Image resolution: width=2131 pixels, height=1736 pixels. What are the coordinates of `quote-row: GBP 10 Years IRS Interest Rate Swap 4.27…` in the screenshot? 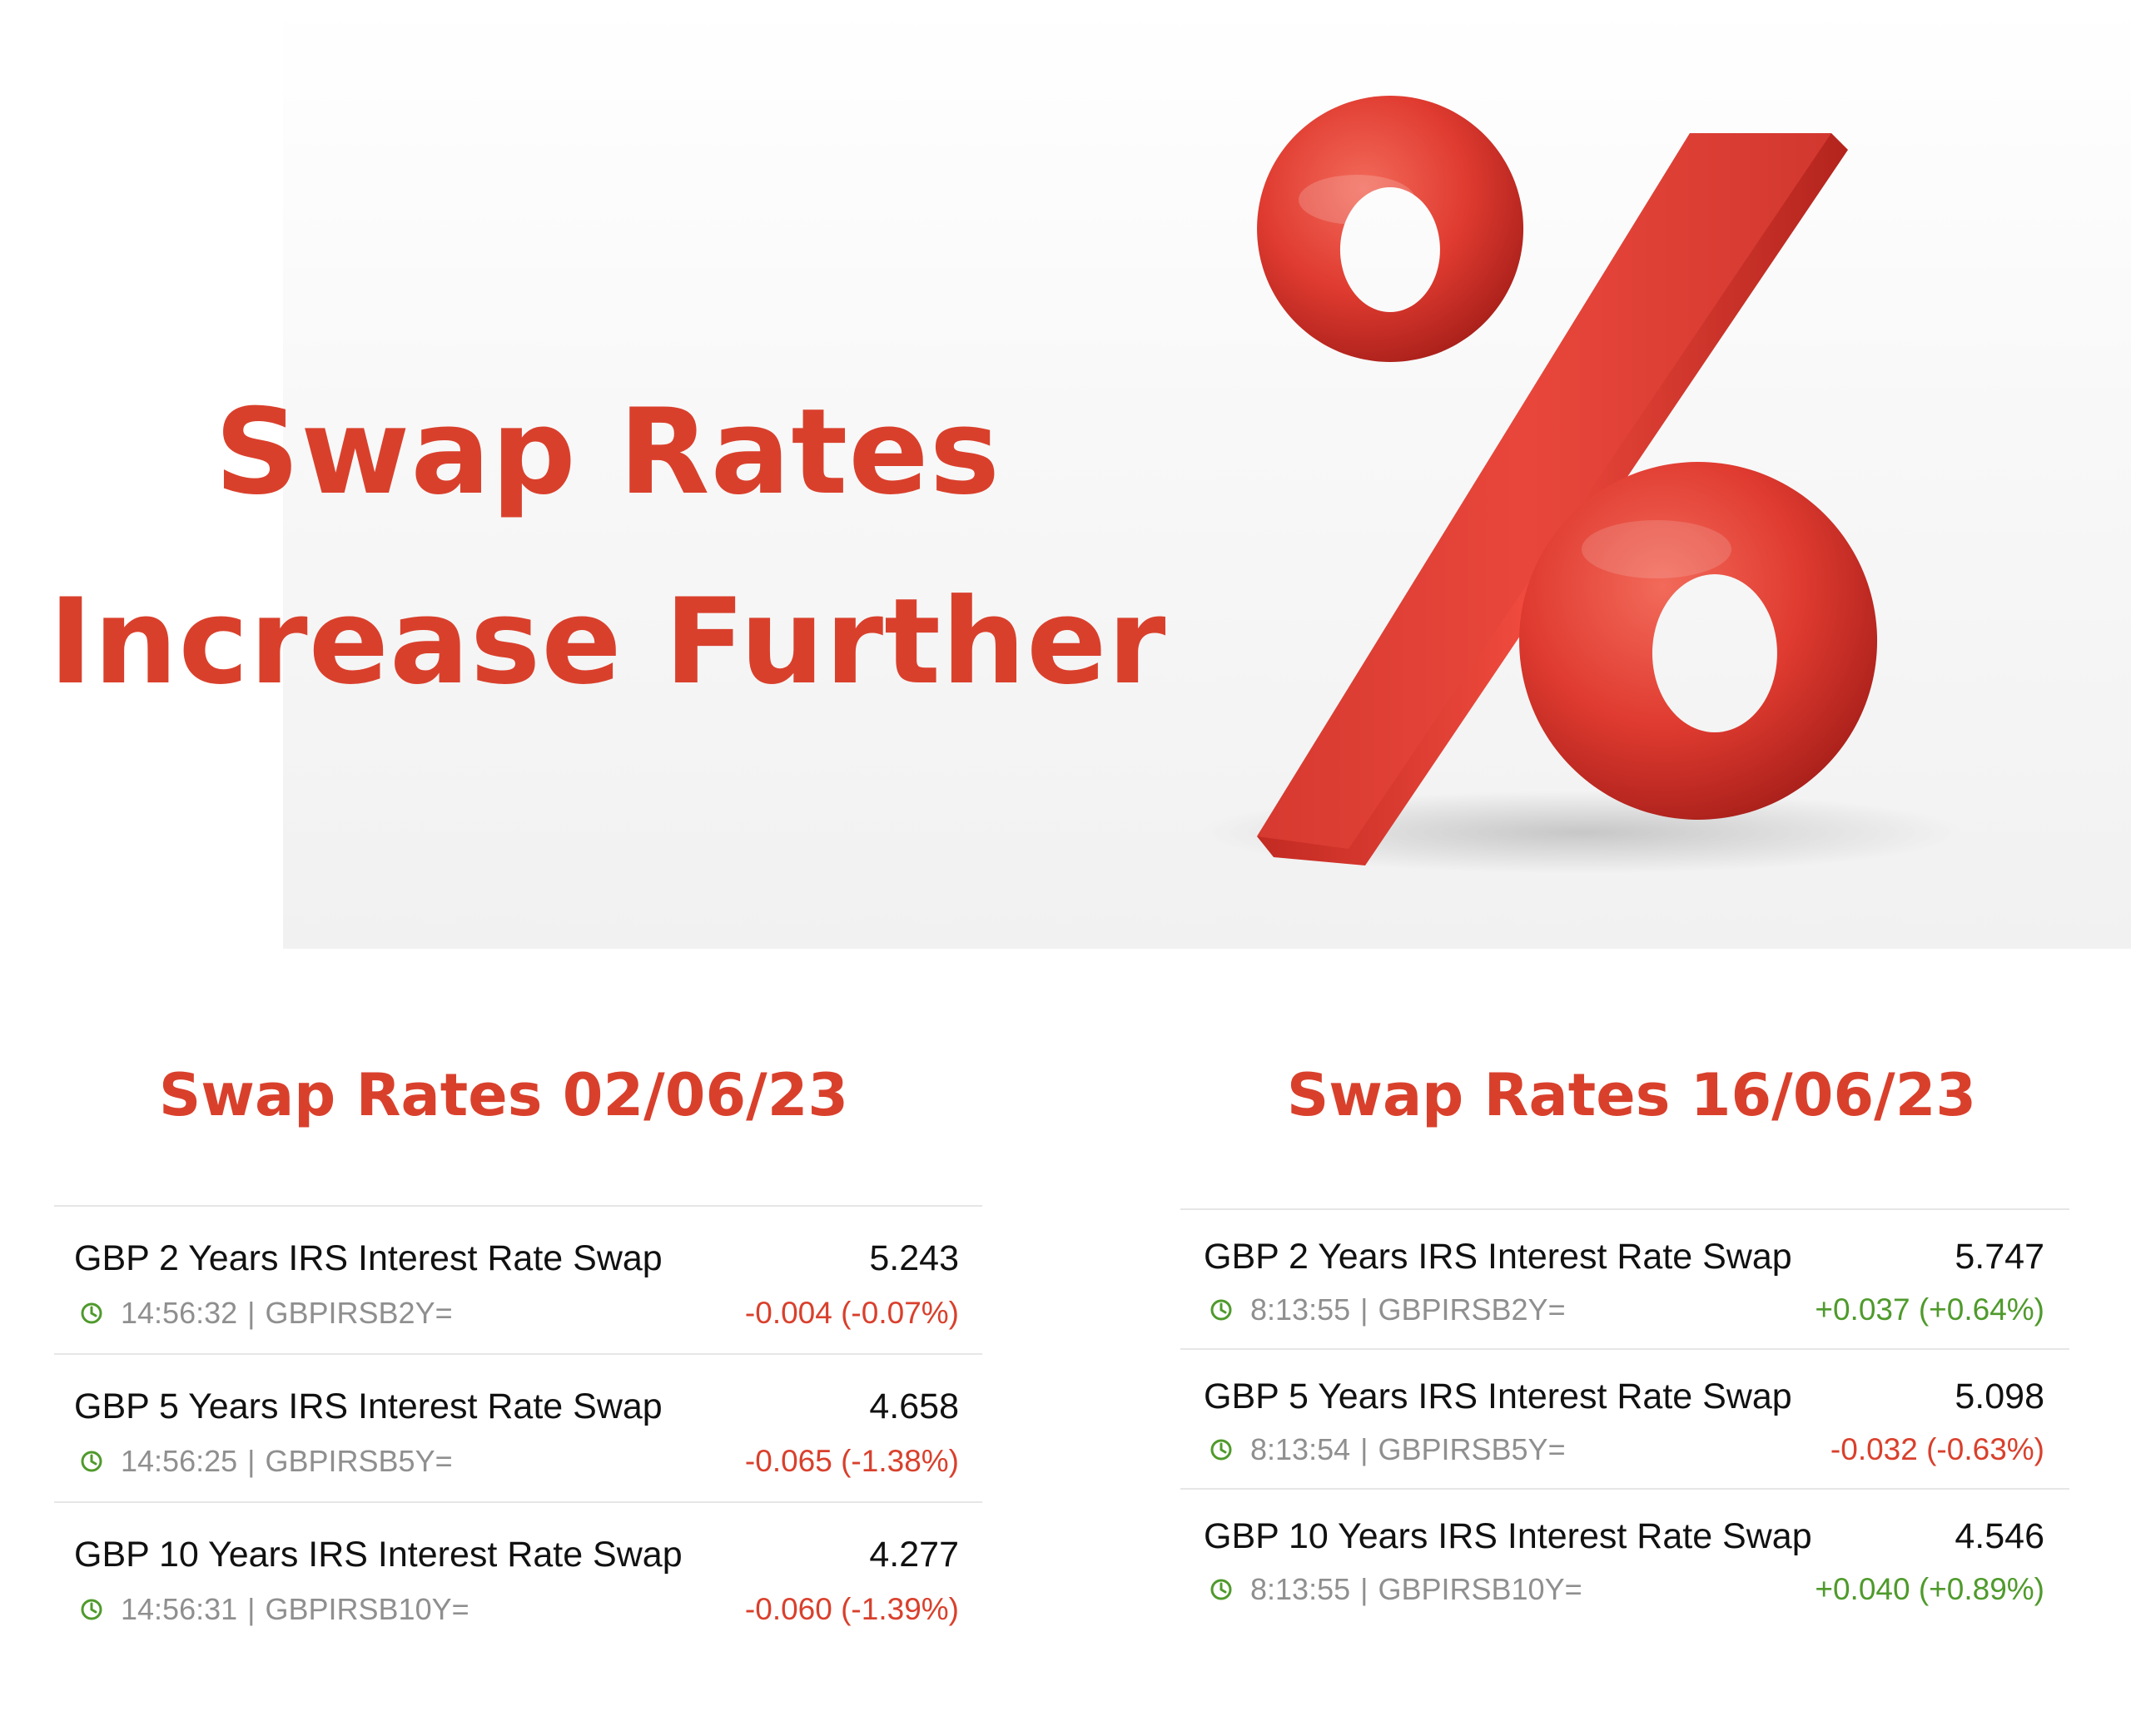 It's located at (518, 1575).